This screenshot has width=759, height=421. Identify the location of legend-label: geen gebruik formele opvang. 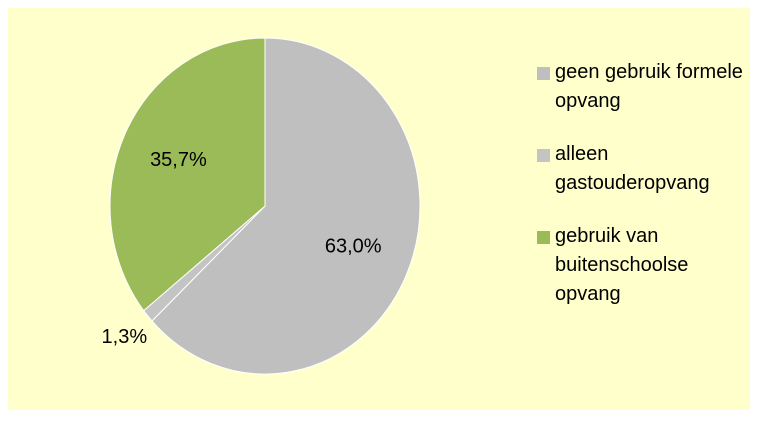
(649, 86).